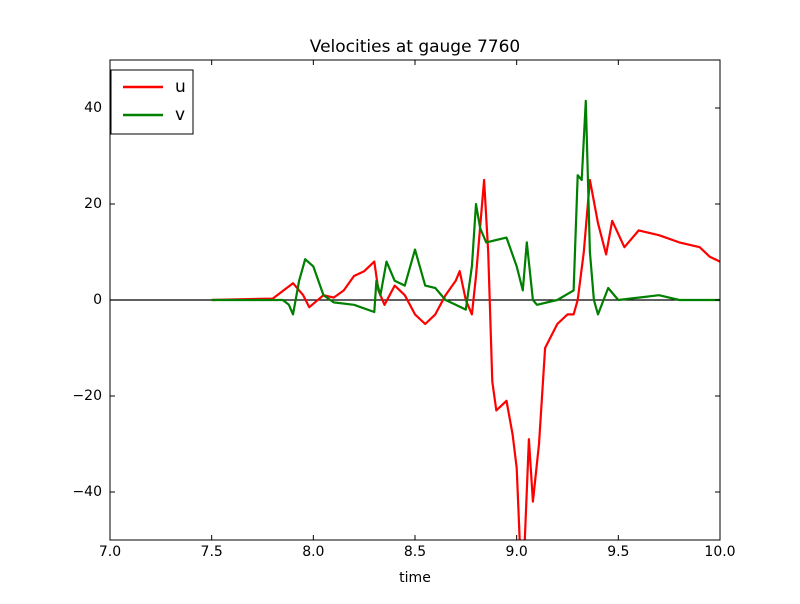 This screenshot has width=800, height=604. What do you see at coordinates (517, 552) in the screenshot?
I see `x-tick-label: 9.0` at bounding box center [517, 552].